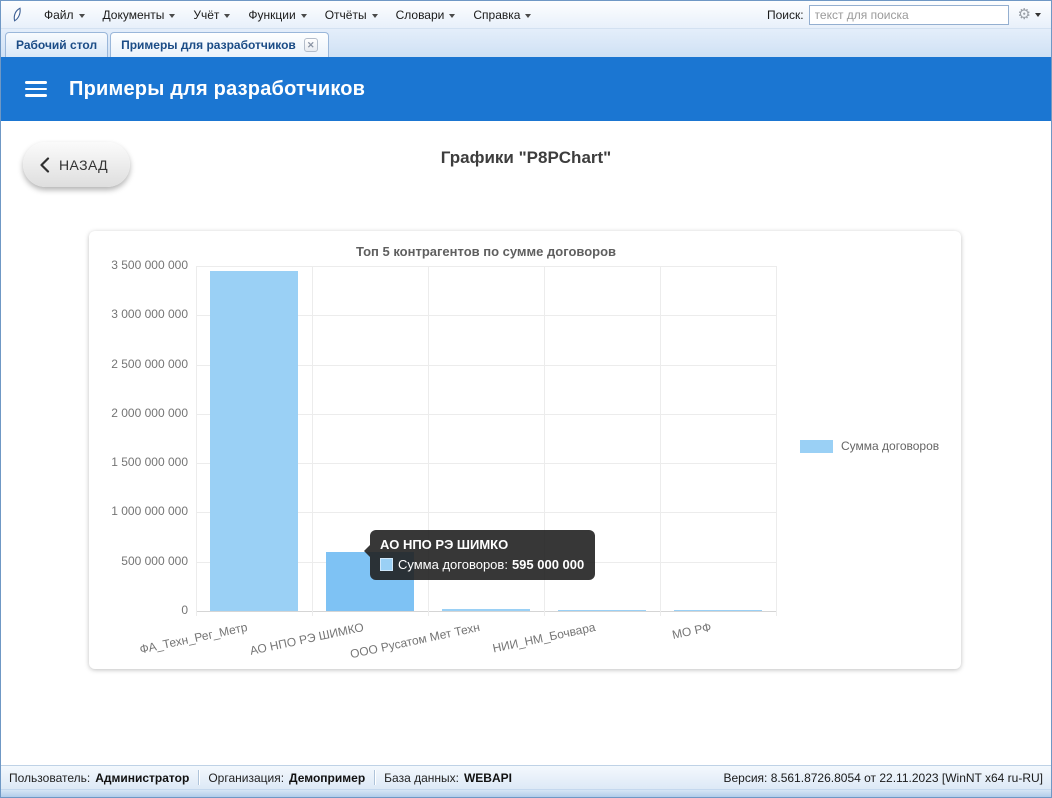 Image resolution: width=1052 pixels, height=798 pixels. I want to click on status-item: Пользователь: Администратор, so click(99, 778).